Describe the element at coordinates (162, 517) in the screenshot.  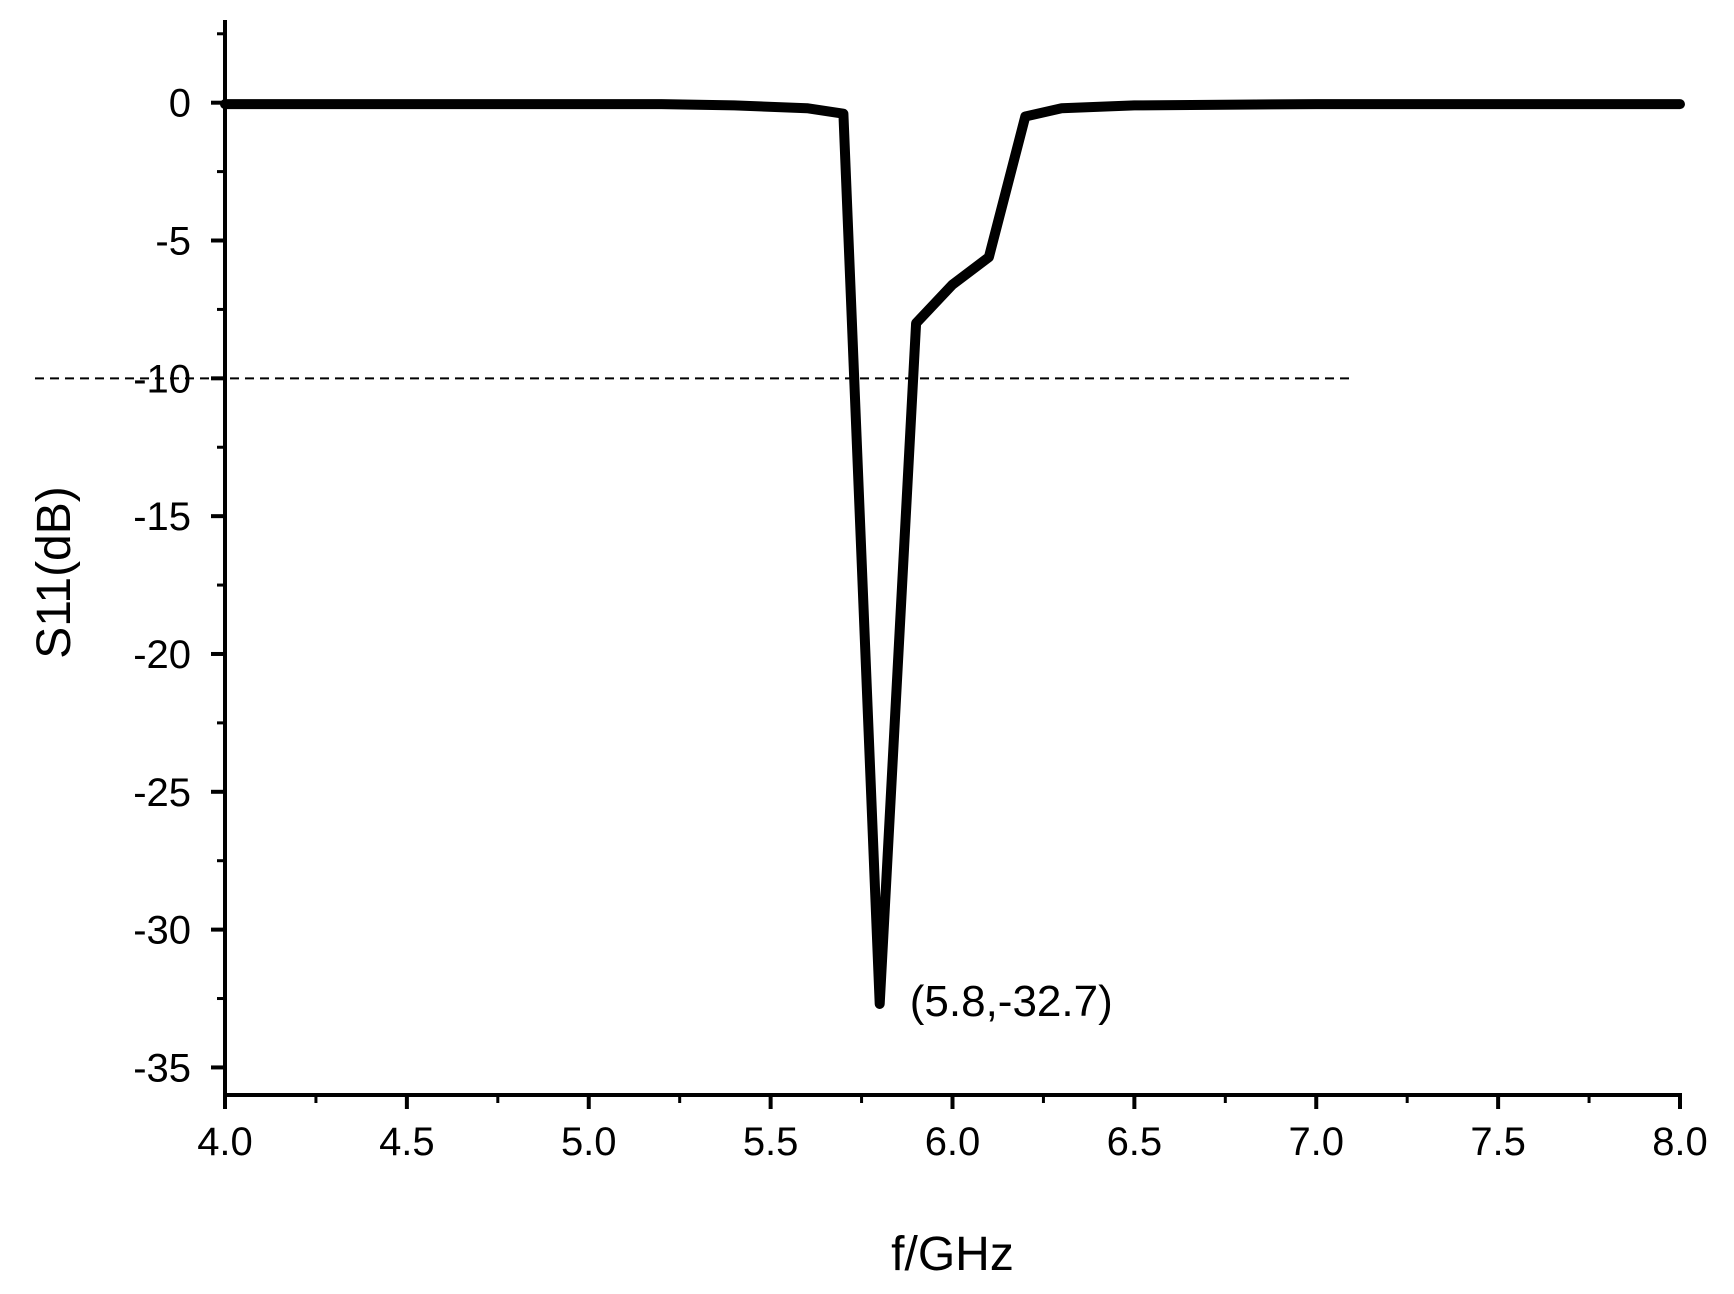
I see `y-tick-label: -15` at that location.